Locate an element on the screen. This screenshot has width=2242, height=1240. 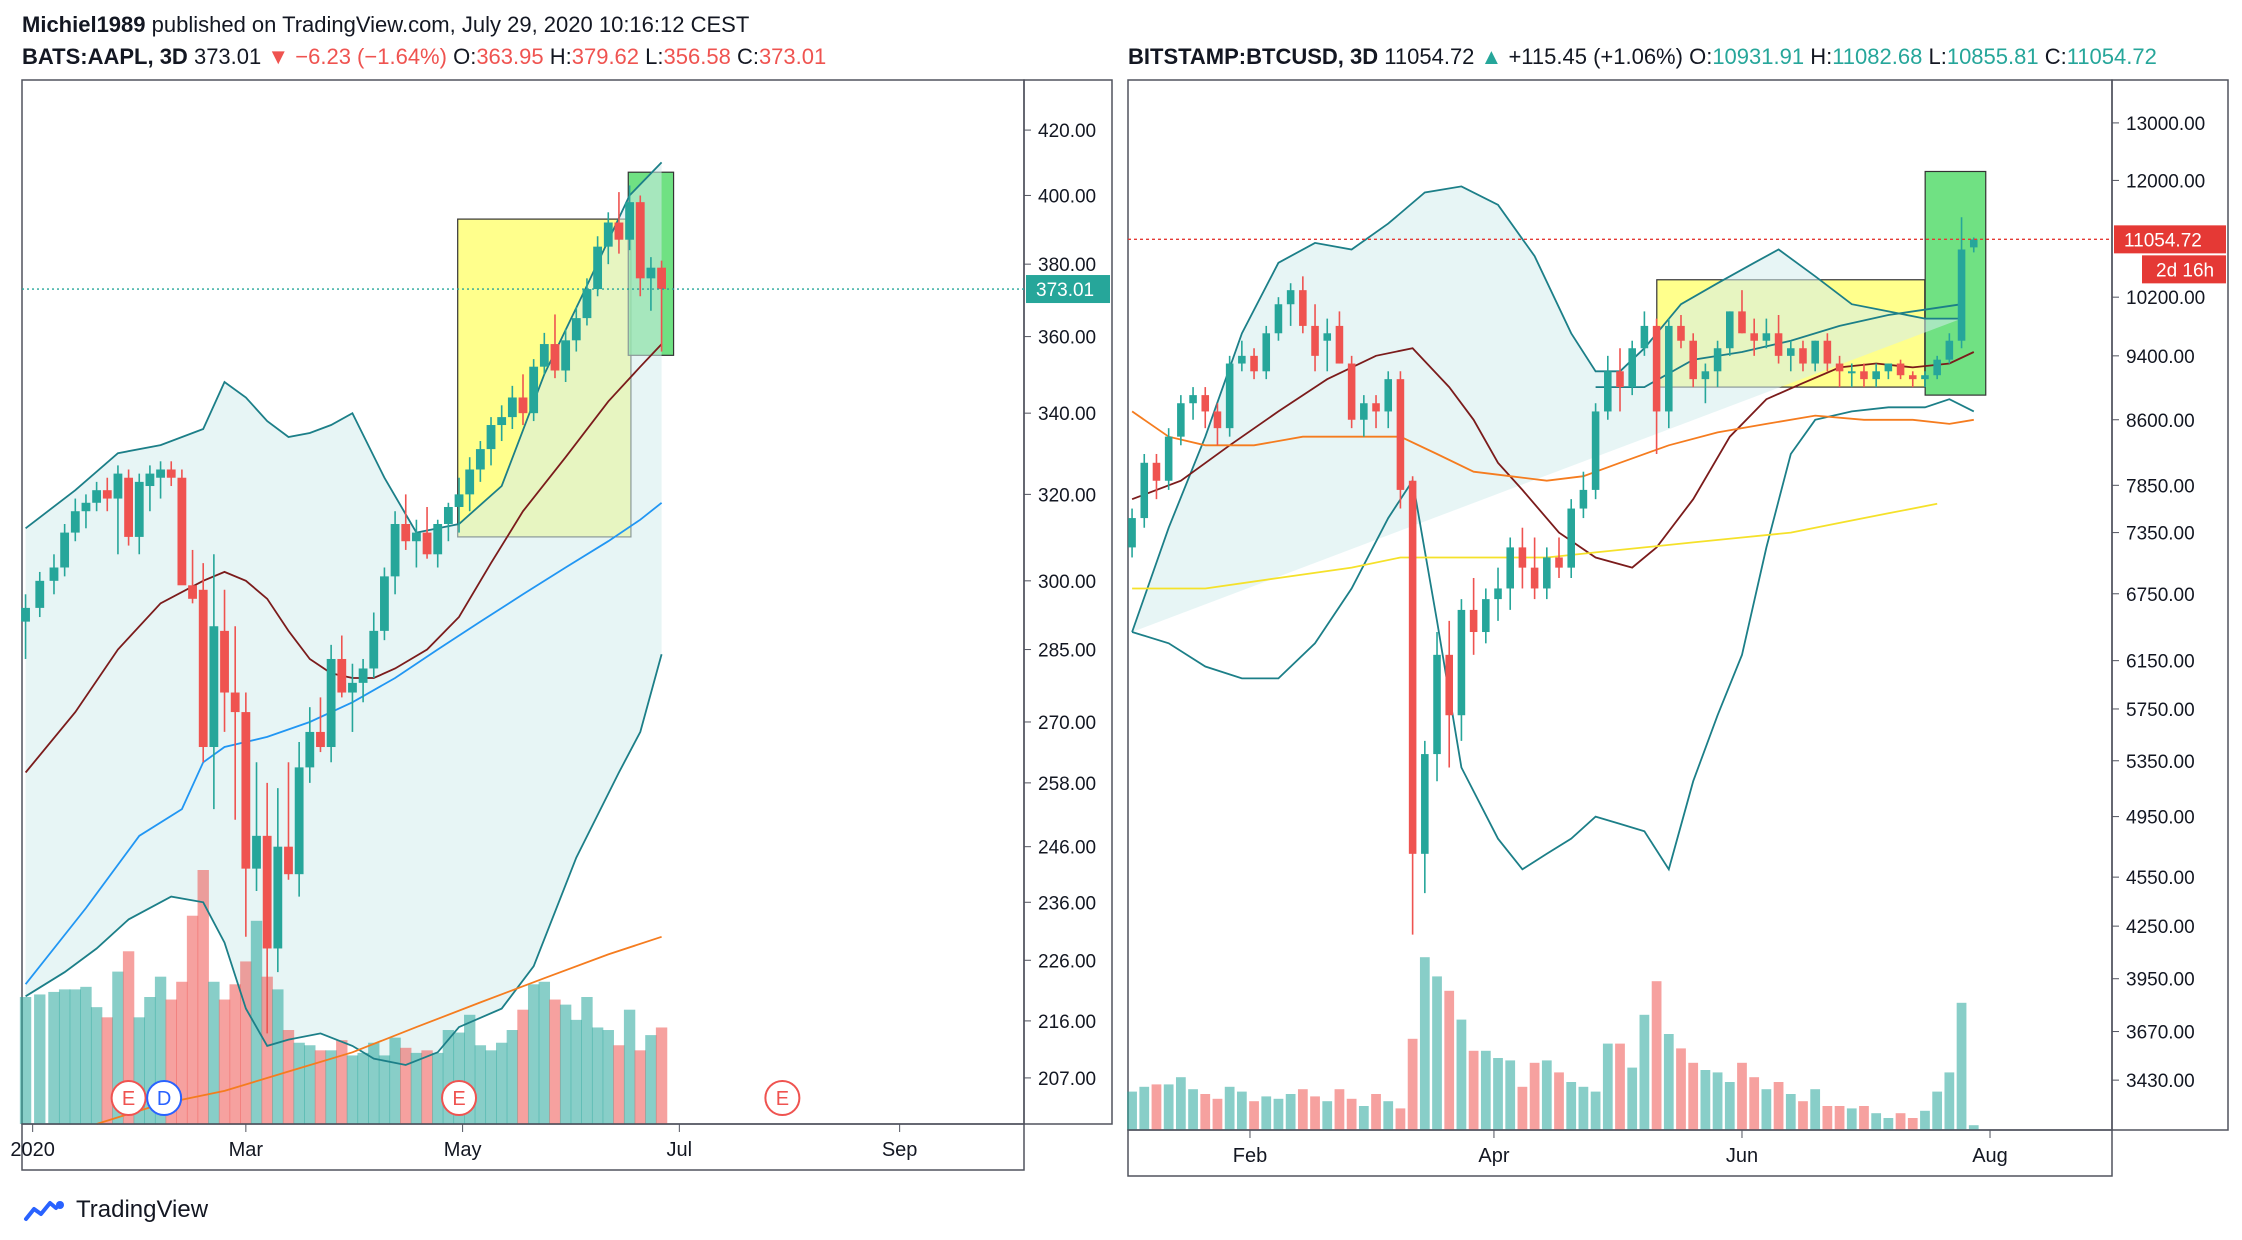
left-symbol: BATS:AAPL, 3D is located at coordinates (105, 56).